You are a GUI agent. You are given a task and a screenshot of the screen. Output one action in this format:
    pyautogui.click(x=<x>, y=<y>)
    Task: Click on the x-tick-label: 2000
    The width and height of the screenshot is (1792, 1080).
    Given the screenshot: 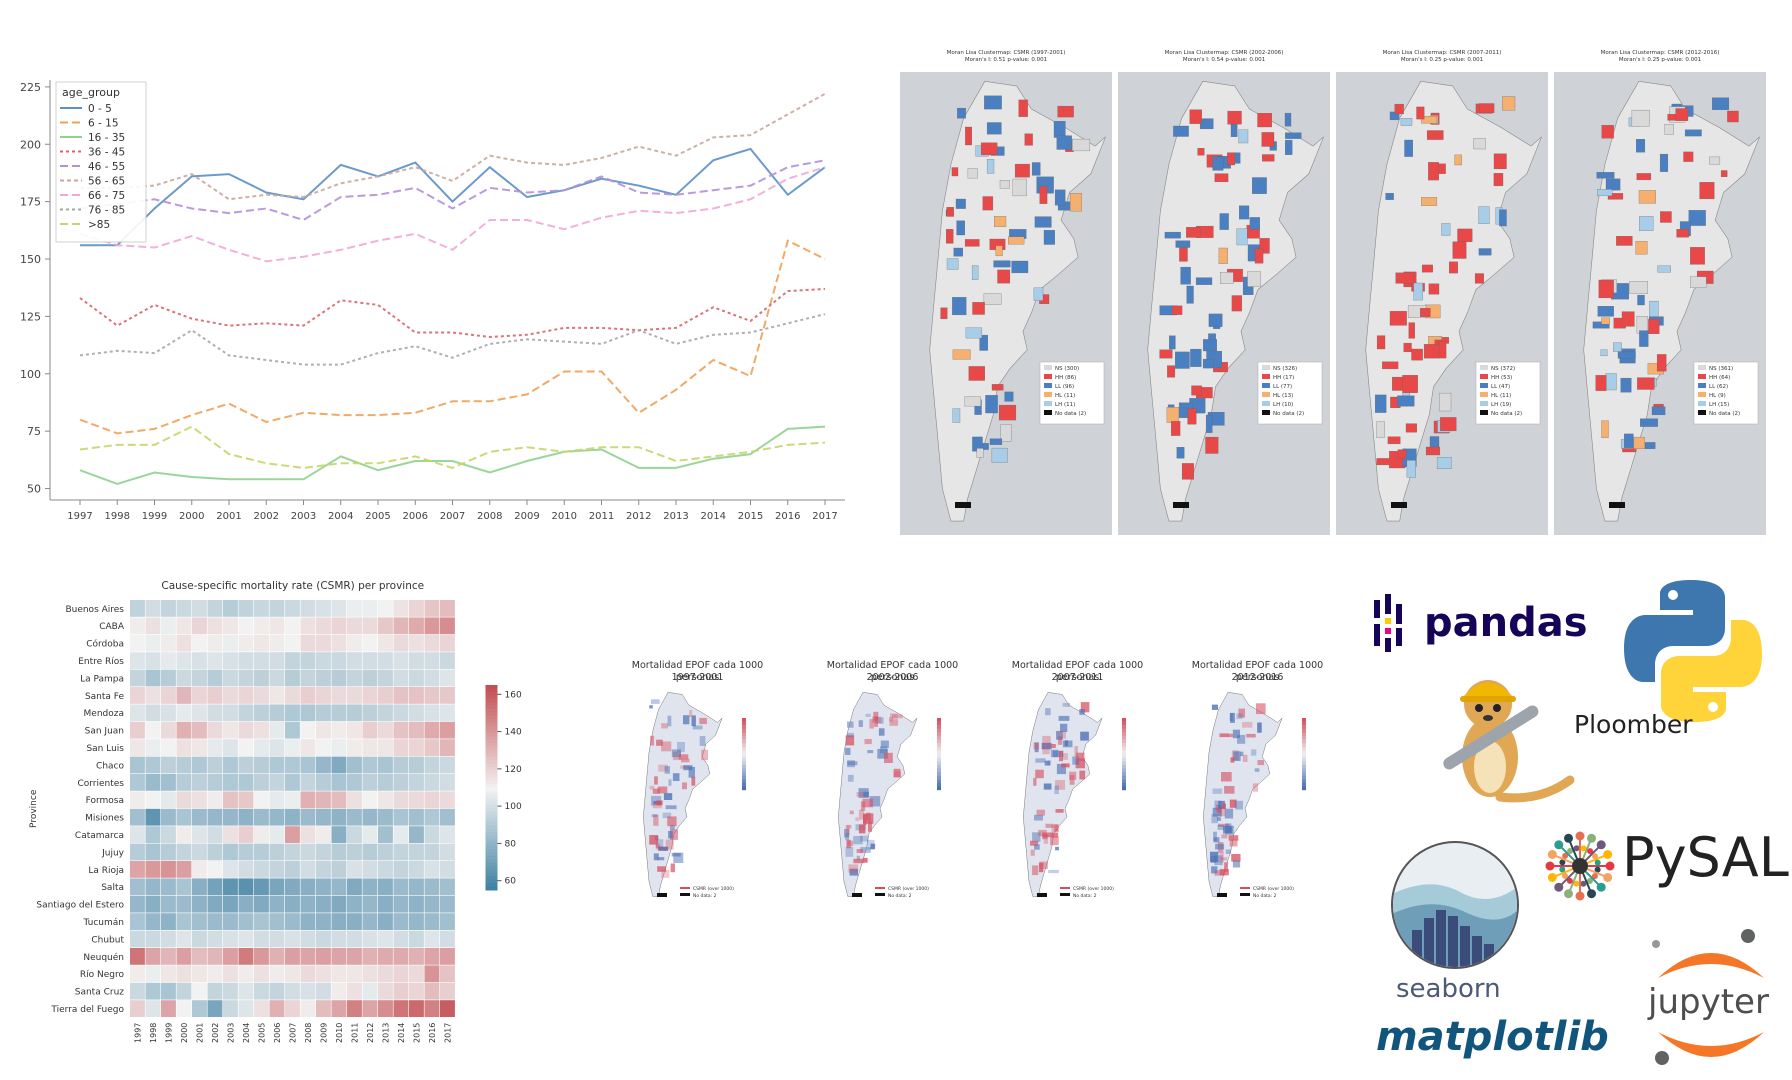 What is the action you would take?
    pyautogui.click(x=191, y=516)
    